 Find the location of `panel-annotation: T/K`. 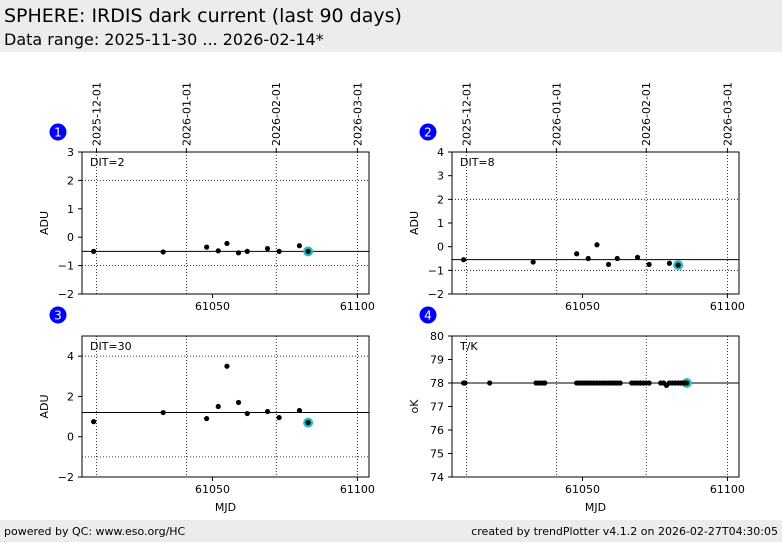

panel-annotation: T/K is located at coordinates (468, 346).